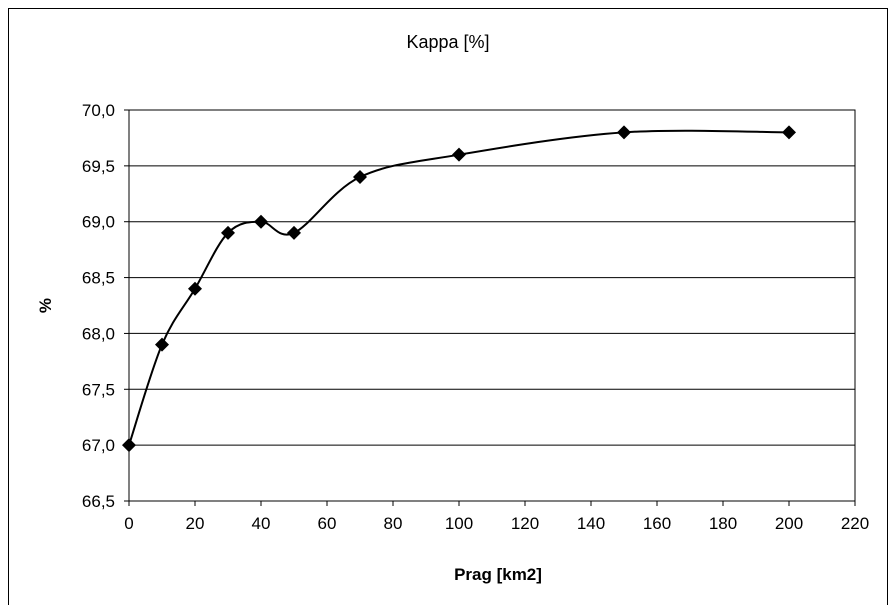 Image resolution: width=896 pixels, height=605 pixels. Describe the element at coordinates (393, 523) in the screenshot. I see `x-tick-label: 80` at that location.